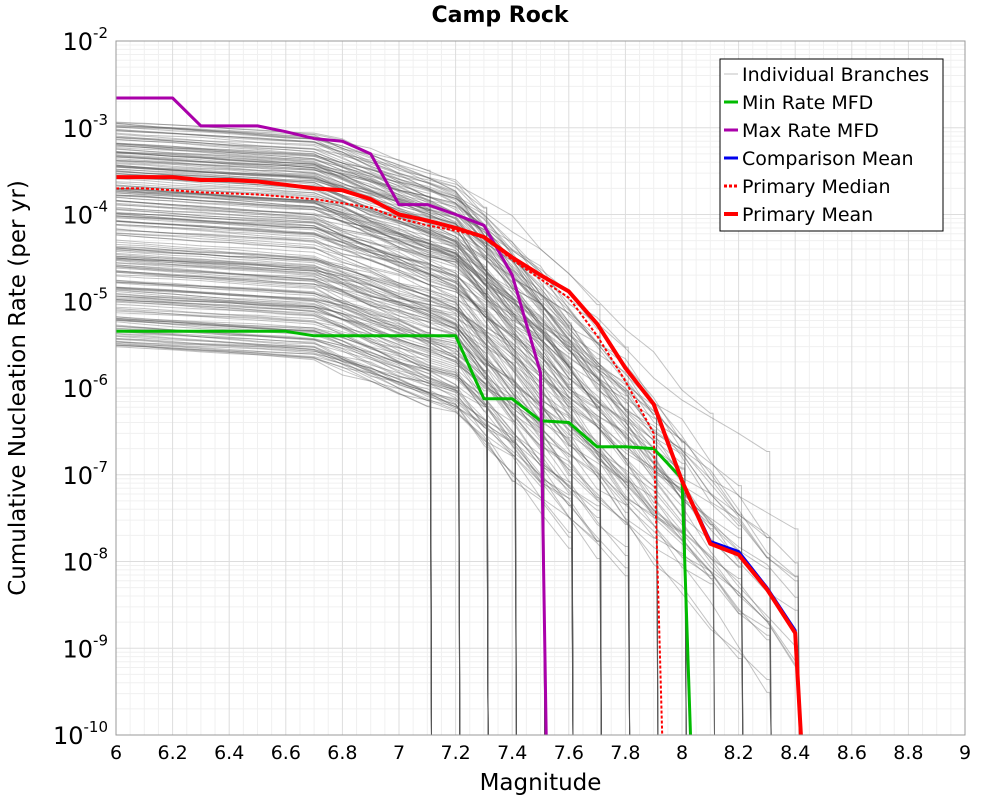 This screenshot has height=800, width=1000. Describe the element at coordinates (512, 753) in the screenshot. I see `x-tick-label: 7.4` at that location.